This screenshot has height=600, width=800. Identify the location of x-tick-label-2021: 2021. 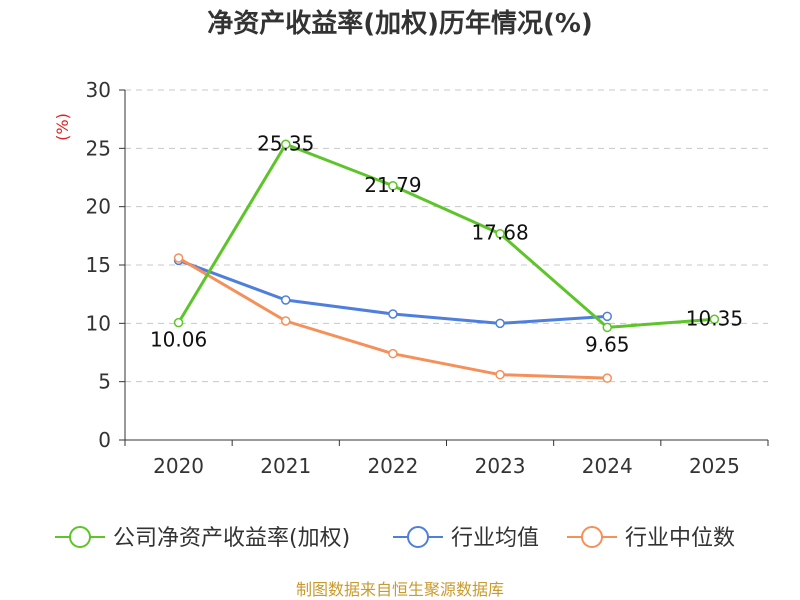
(285, 466).